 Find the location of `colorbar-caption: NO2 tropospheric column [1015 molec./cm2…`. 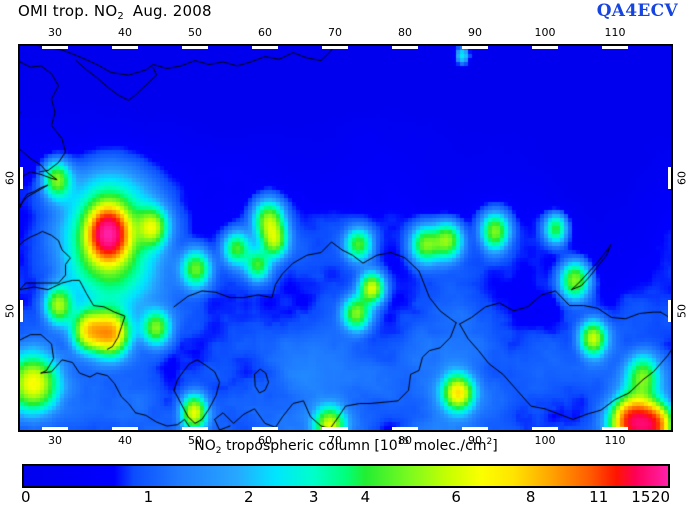

colorbar-caption: NO2 tropospheric column [1015 molec./cm2… is located at coordinates (346, 446).